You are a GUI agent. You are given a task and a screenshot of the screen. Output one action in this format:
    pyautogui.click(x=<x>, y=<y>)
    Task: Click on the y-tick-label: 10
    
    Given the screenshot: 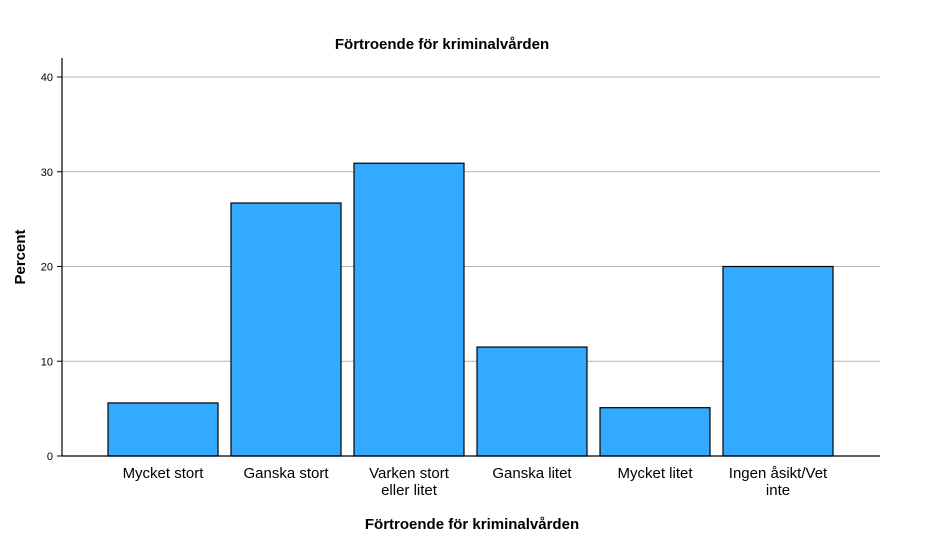 What is the action you would take?
    pyautogui.click(x=47, y=362)
    